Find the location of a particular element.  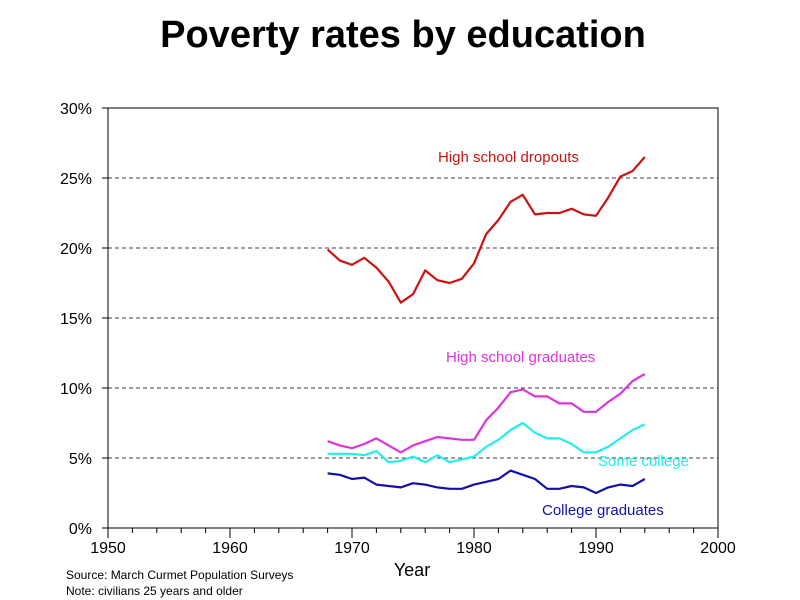

y-tick-label-0: 0% is located at coordinates (80, 529).